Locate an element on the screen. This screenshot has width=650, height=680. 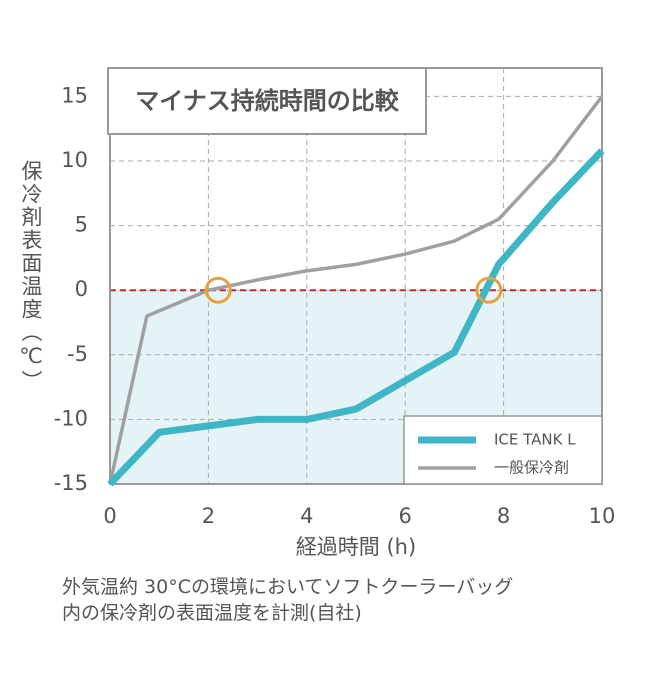
x-axis-label: 経過時間 (h) is located at coordinates (356, 547).